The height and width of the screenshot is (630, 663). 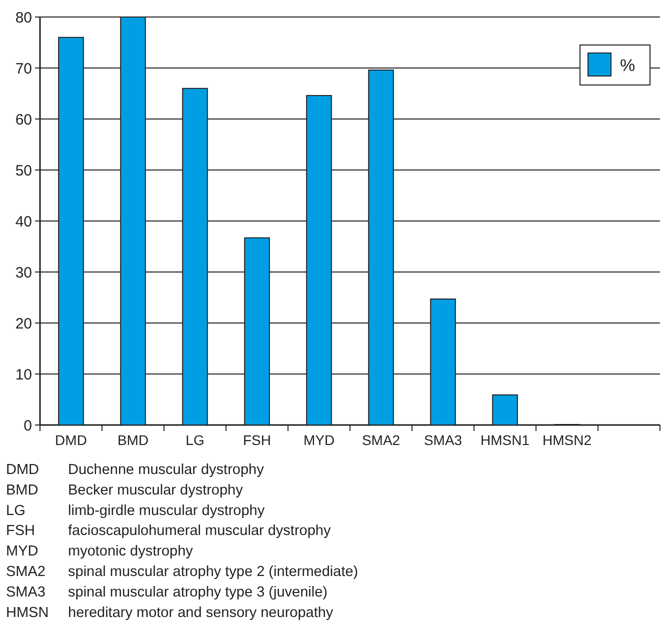 What do you see at coordinates (443, 440) in the screenshot?
I see `x-tick-label: SMA3` at bounding box center [443, 440].